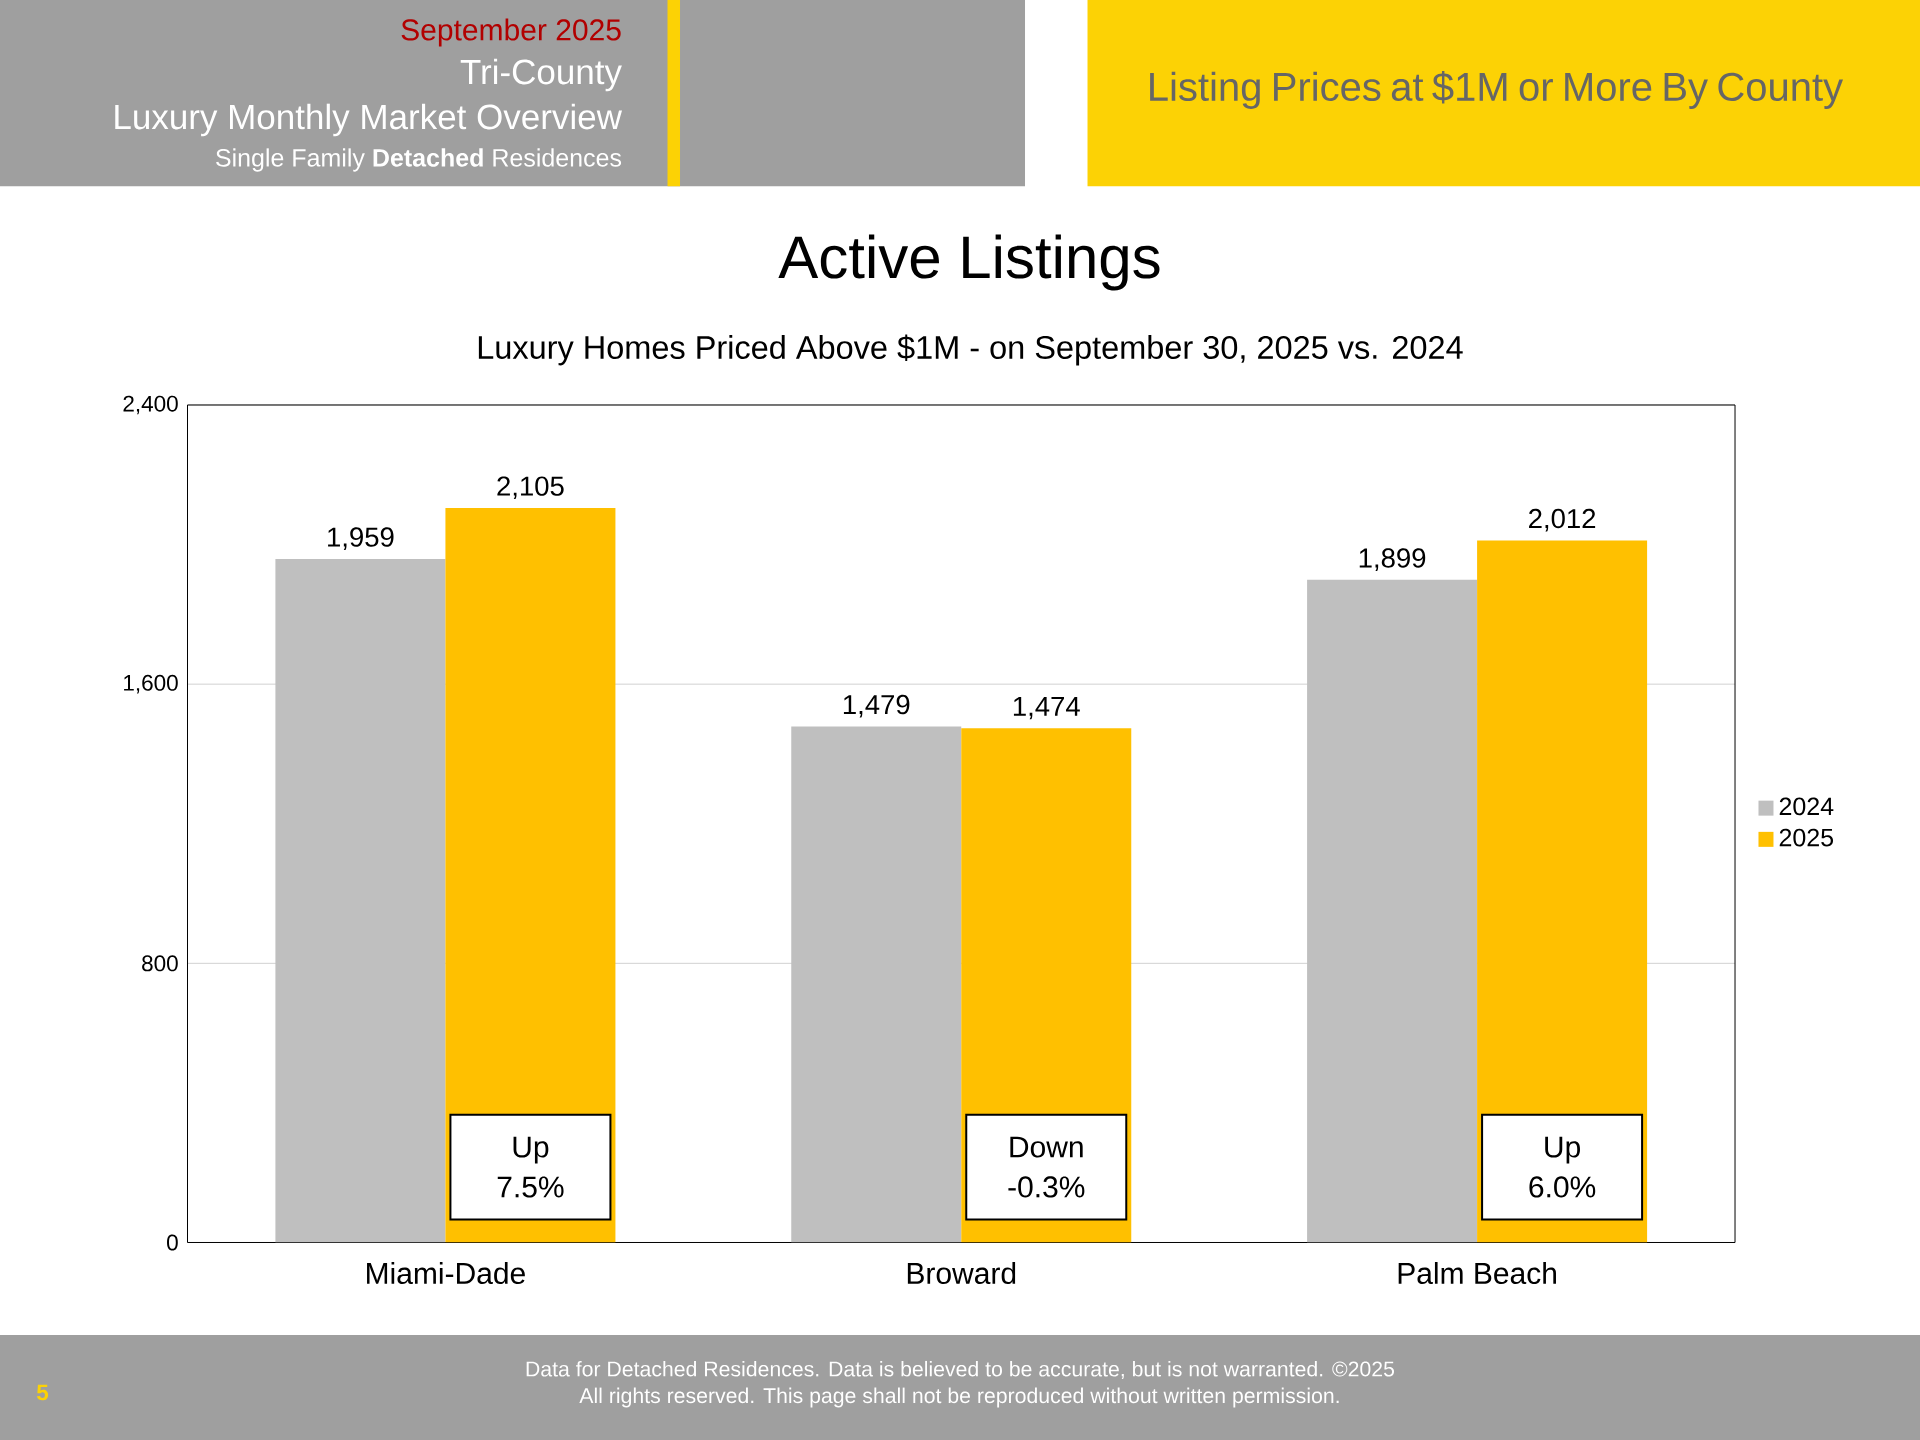  Describe the element at coordinates (42, 1392) in the screenshot. I see `text: 5` at that location.